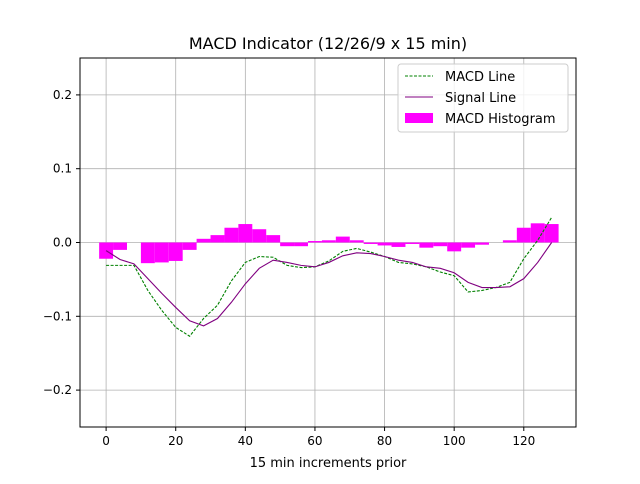 Image resolution: width=640 pixels, height=484 pixels. What do you see at coordinates (106, 441) in the screenshot?
I see `x-tick-label: 0` at bounding box center [106, 441].